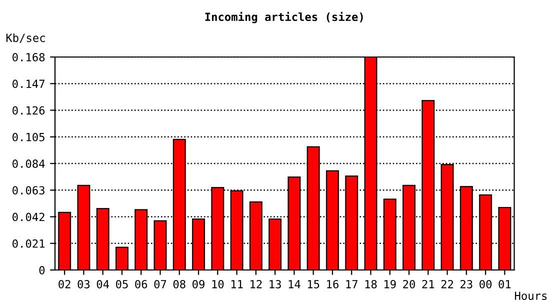  I want to click on x-tick-label: 04, so click(102, 284).